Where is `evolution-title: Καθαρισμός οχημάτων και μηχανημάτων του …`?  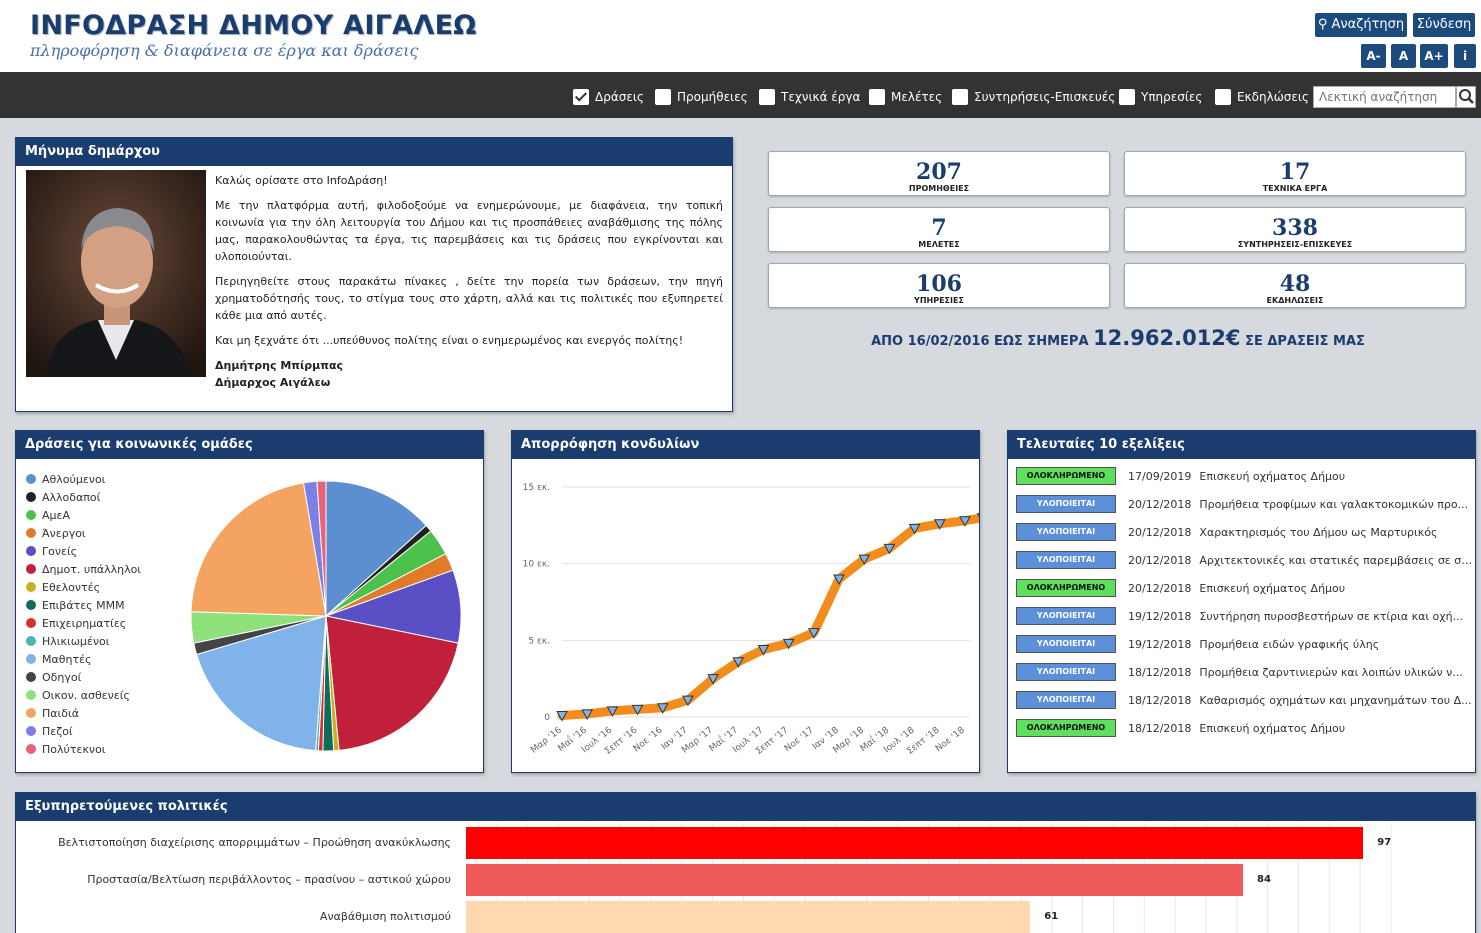 evolution-title: Καθαρισμός οχημάτων και μηχανημάτων του … is located at coordinates (1335, 700).